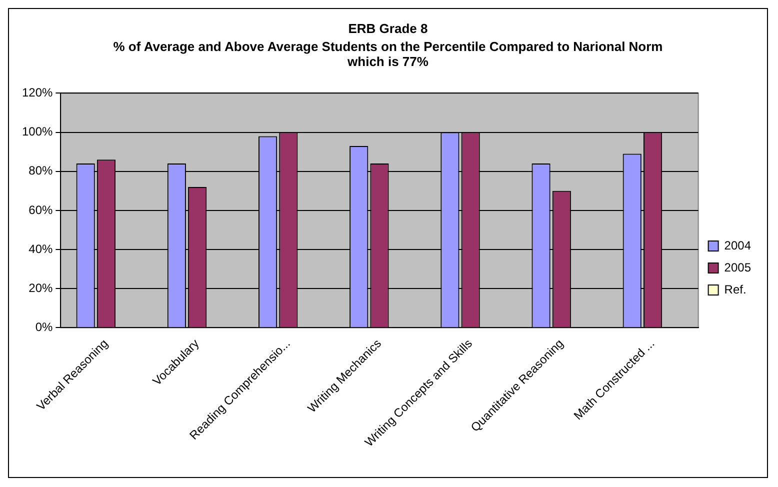 Image resolution: width=778 pixels, height=487 pixels. I want to click on chart-title: ERB Grade 8, so click(388, 28).